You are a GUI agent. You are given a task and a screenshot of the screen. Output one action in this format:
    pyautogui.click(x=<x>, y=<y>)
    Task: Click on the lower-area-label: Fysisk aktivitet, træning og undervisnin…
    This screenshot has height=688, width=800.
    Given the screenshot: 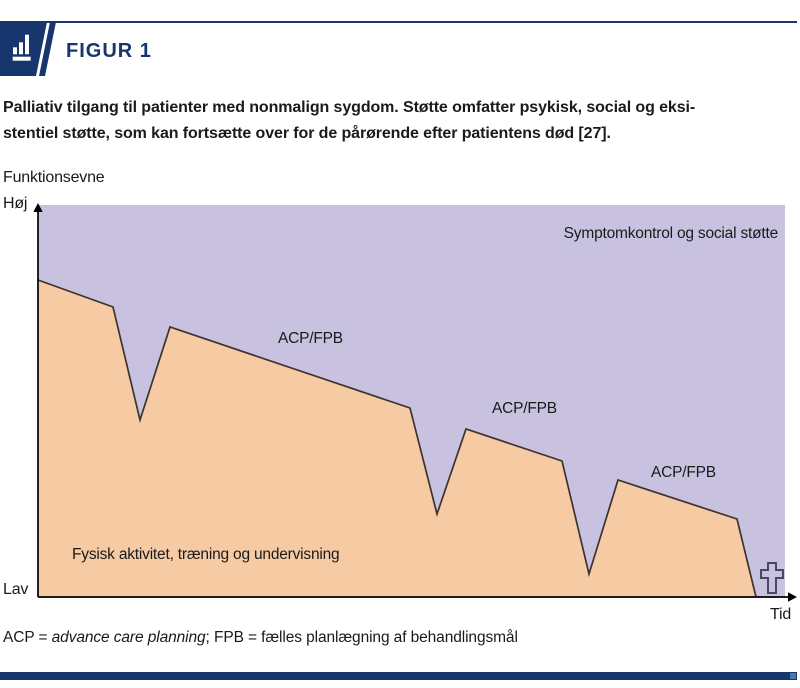 What is the action you would take?
    pyautogui.click(x=206, y=554)
    